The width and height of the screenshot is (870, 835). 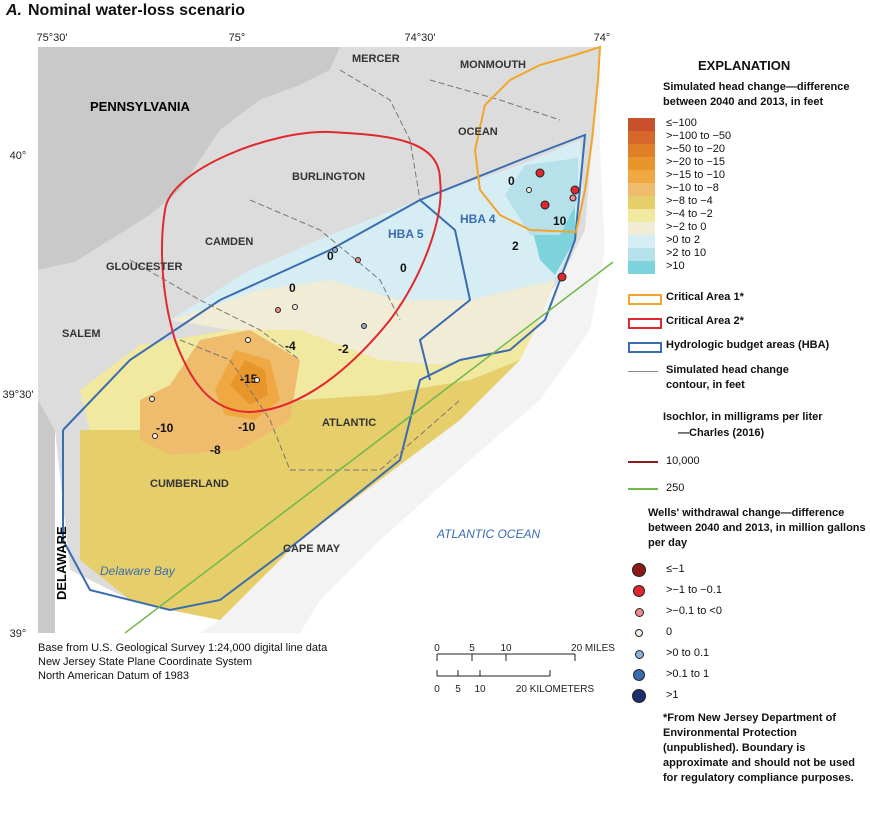 What do you see at coordinates (480, 689) in the screenshot?
I see `scale-km: 10` at bounding box center [480, 689].